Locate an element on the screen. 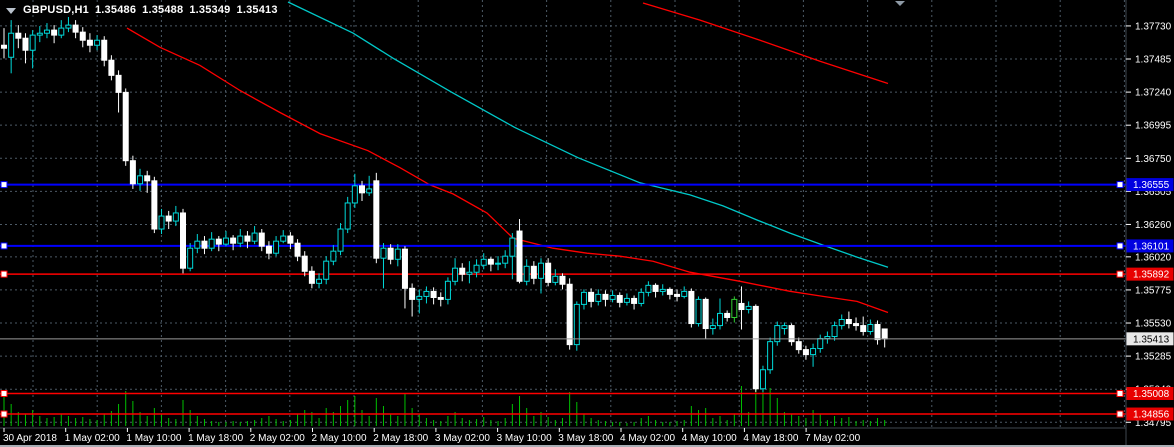 This screenshot has height=447, width=1174. price-tick-label: 1.35775 is located at coordinates (1153, 290).